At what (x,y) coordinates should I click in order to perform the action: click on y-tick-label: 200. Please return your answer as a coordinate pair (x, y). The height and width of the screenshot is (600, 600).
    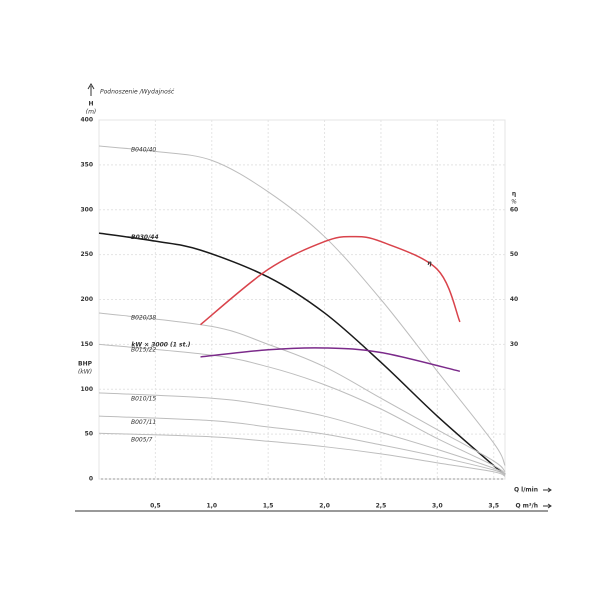
    Looking at the image, I should click on (86, 299).